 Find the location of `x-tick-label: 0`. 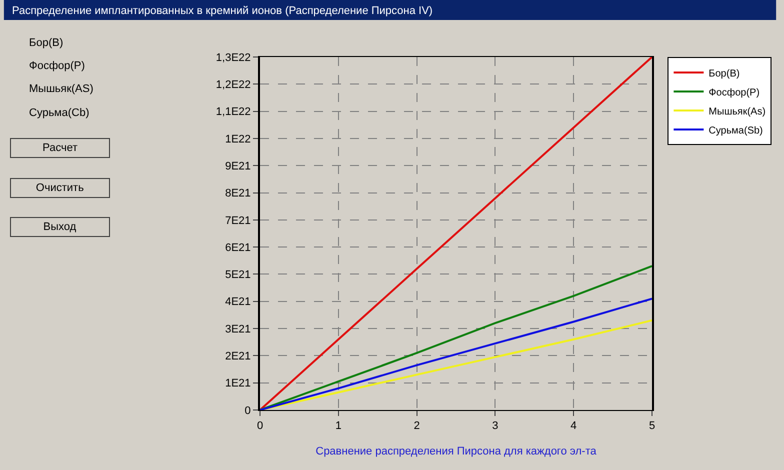

x-tick-label: 0 is located at coordinates (260, 426).